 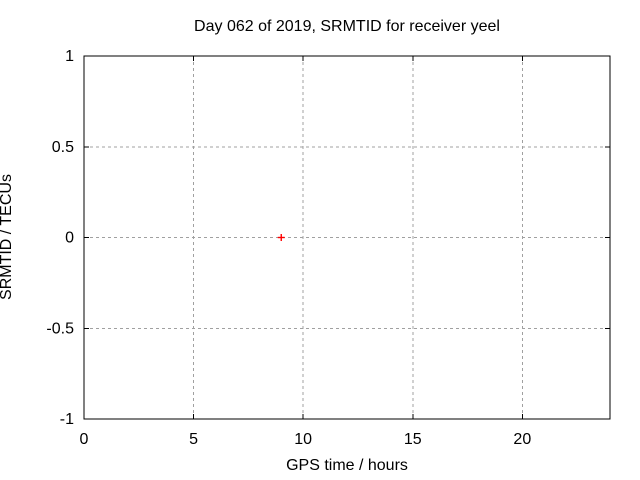 What do you see at coordinates (67, 419) in the screenshot?
I see `y-tick-label: -1` at bounding box center [67, 419].